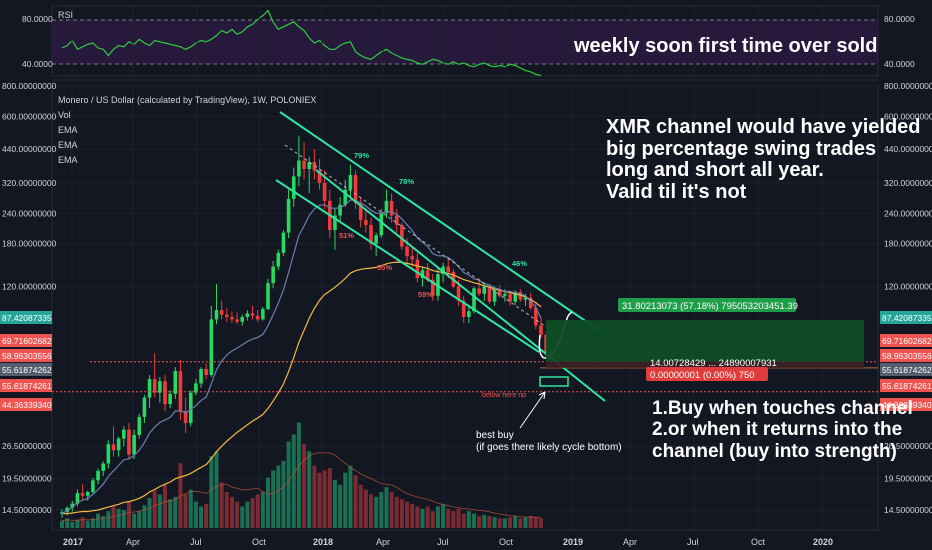 The image size is (932, 550). What do you see at coordinates (908, 149) in the screenshot?
I see `y-tick-label: 440.00000000` at bounding box center [908, 149].